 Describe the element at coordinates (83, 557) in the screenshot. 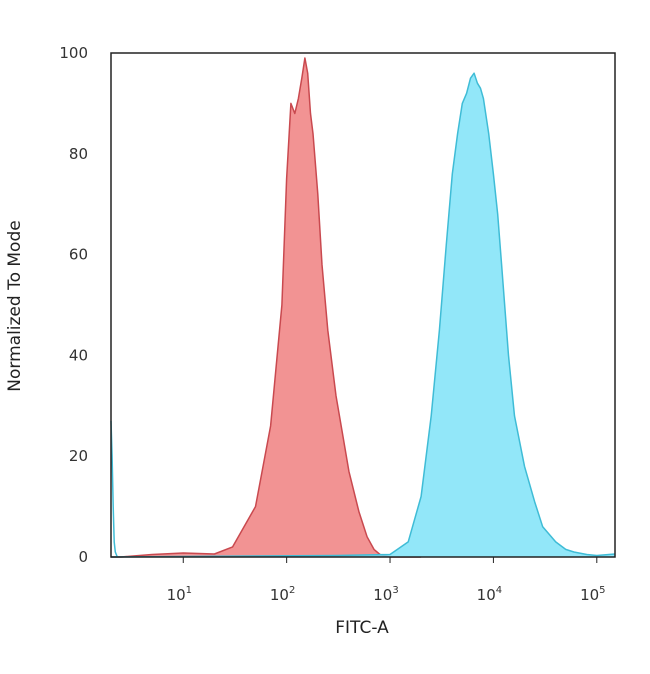

I see `y-tick-label: 0` at that location.